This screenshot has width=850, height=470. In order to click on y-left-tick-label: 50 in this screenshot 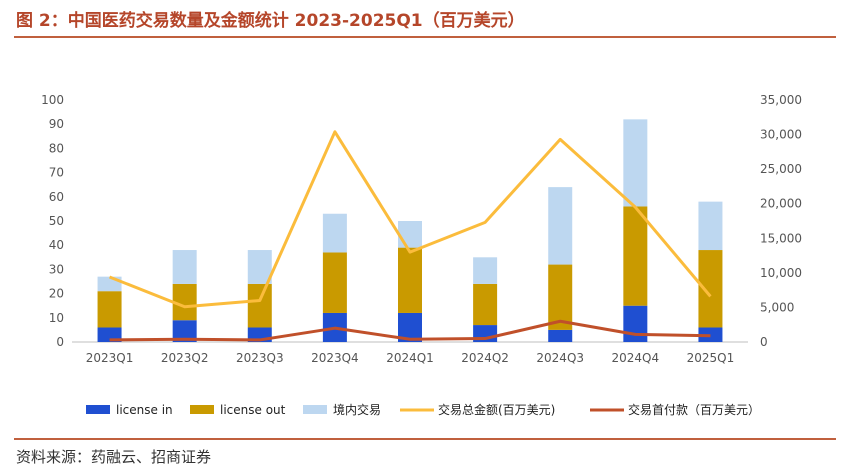, I will do `click(56, 221)`.